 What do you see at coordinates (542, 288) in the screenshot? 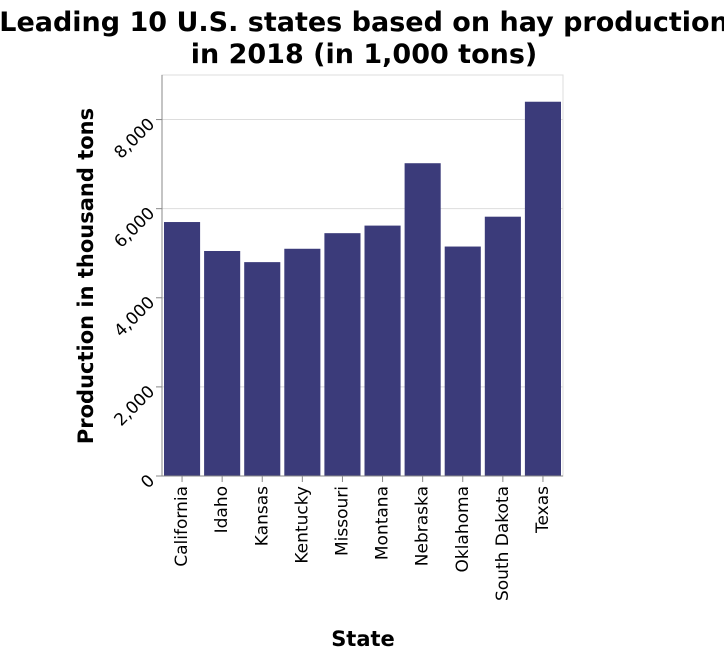
I see `bar-texas` at bounding box center [542, 288].